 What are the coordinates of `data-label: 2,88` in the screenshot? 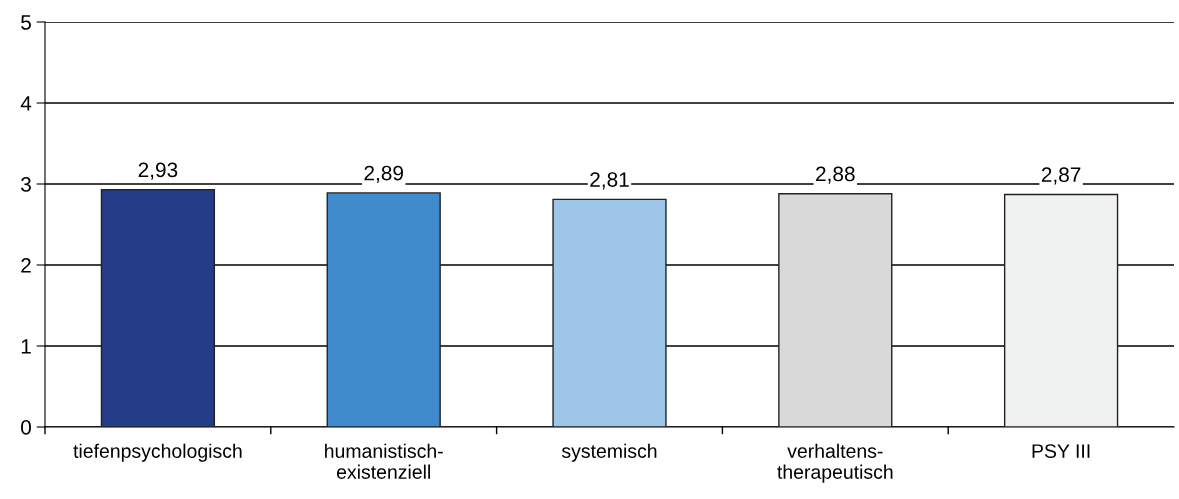 It's located at (835, 175).